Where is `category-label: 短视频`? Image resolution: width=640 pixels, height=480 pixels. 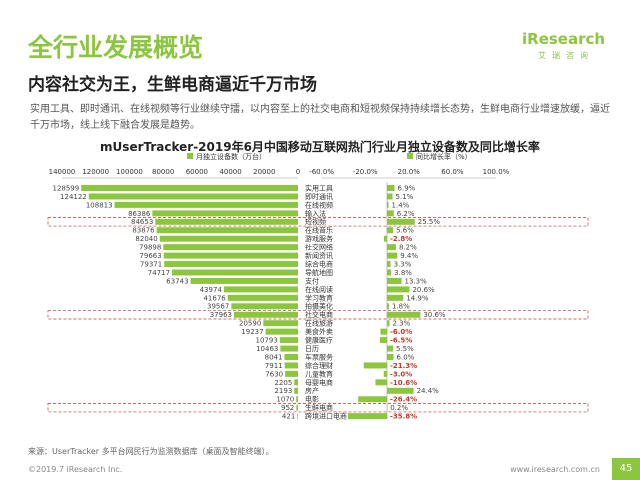
category-label: 短视频 is located at coordinates (315, 221).